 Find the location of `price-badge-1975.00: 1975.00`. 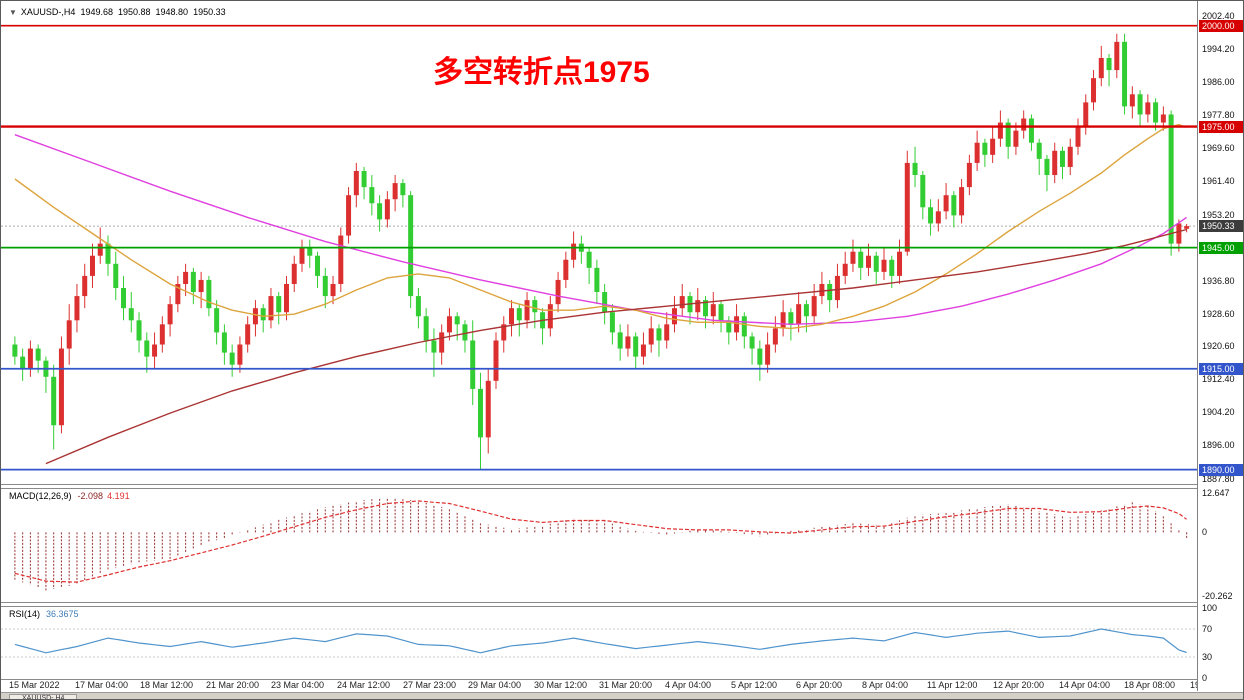

price-badge-1975.00: 1975.00 is located at coordinates (1221, 127).